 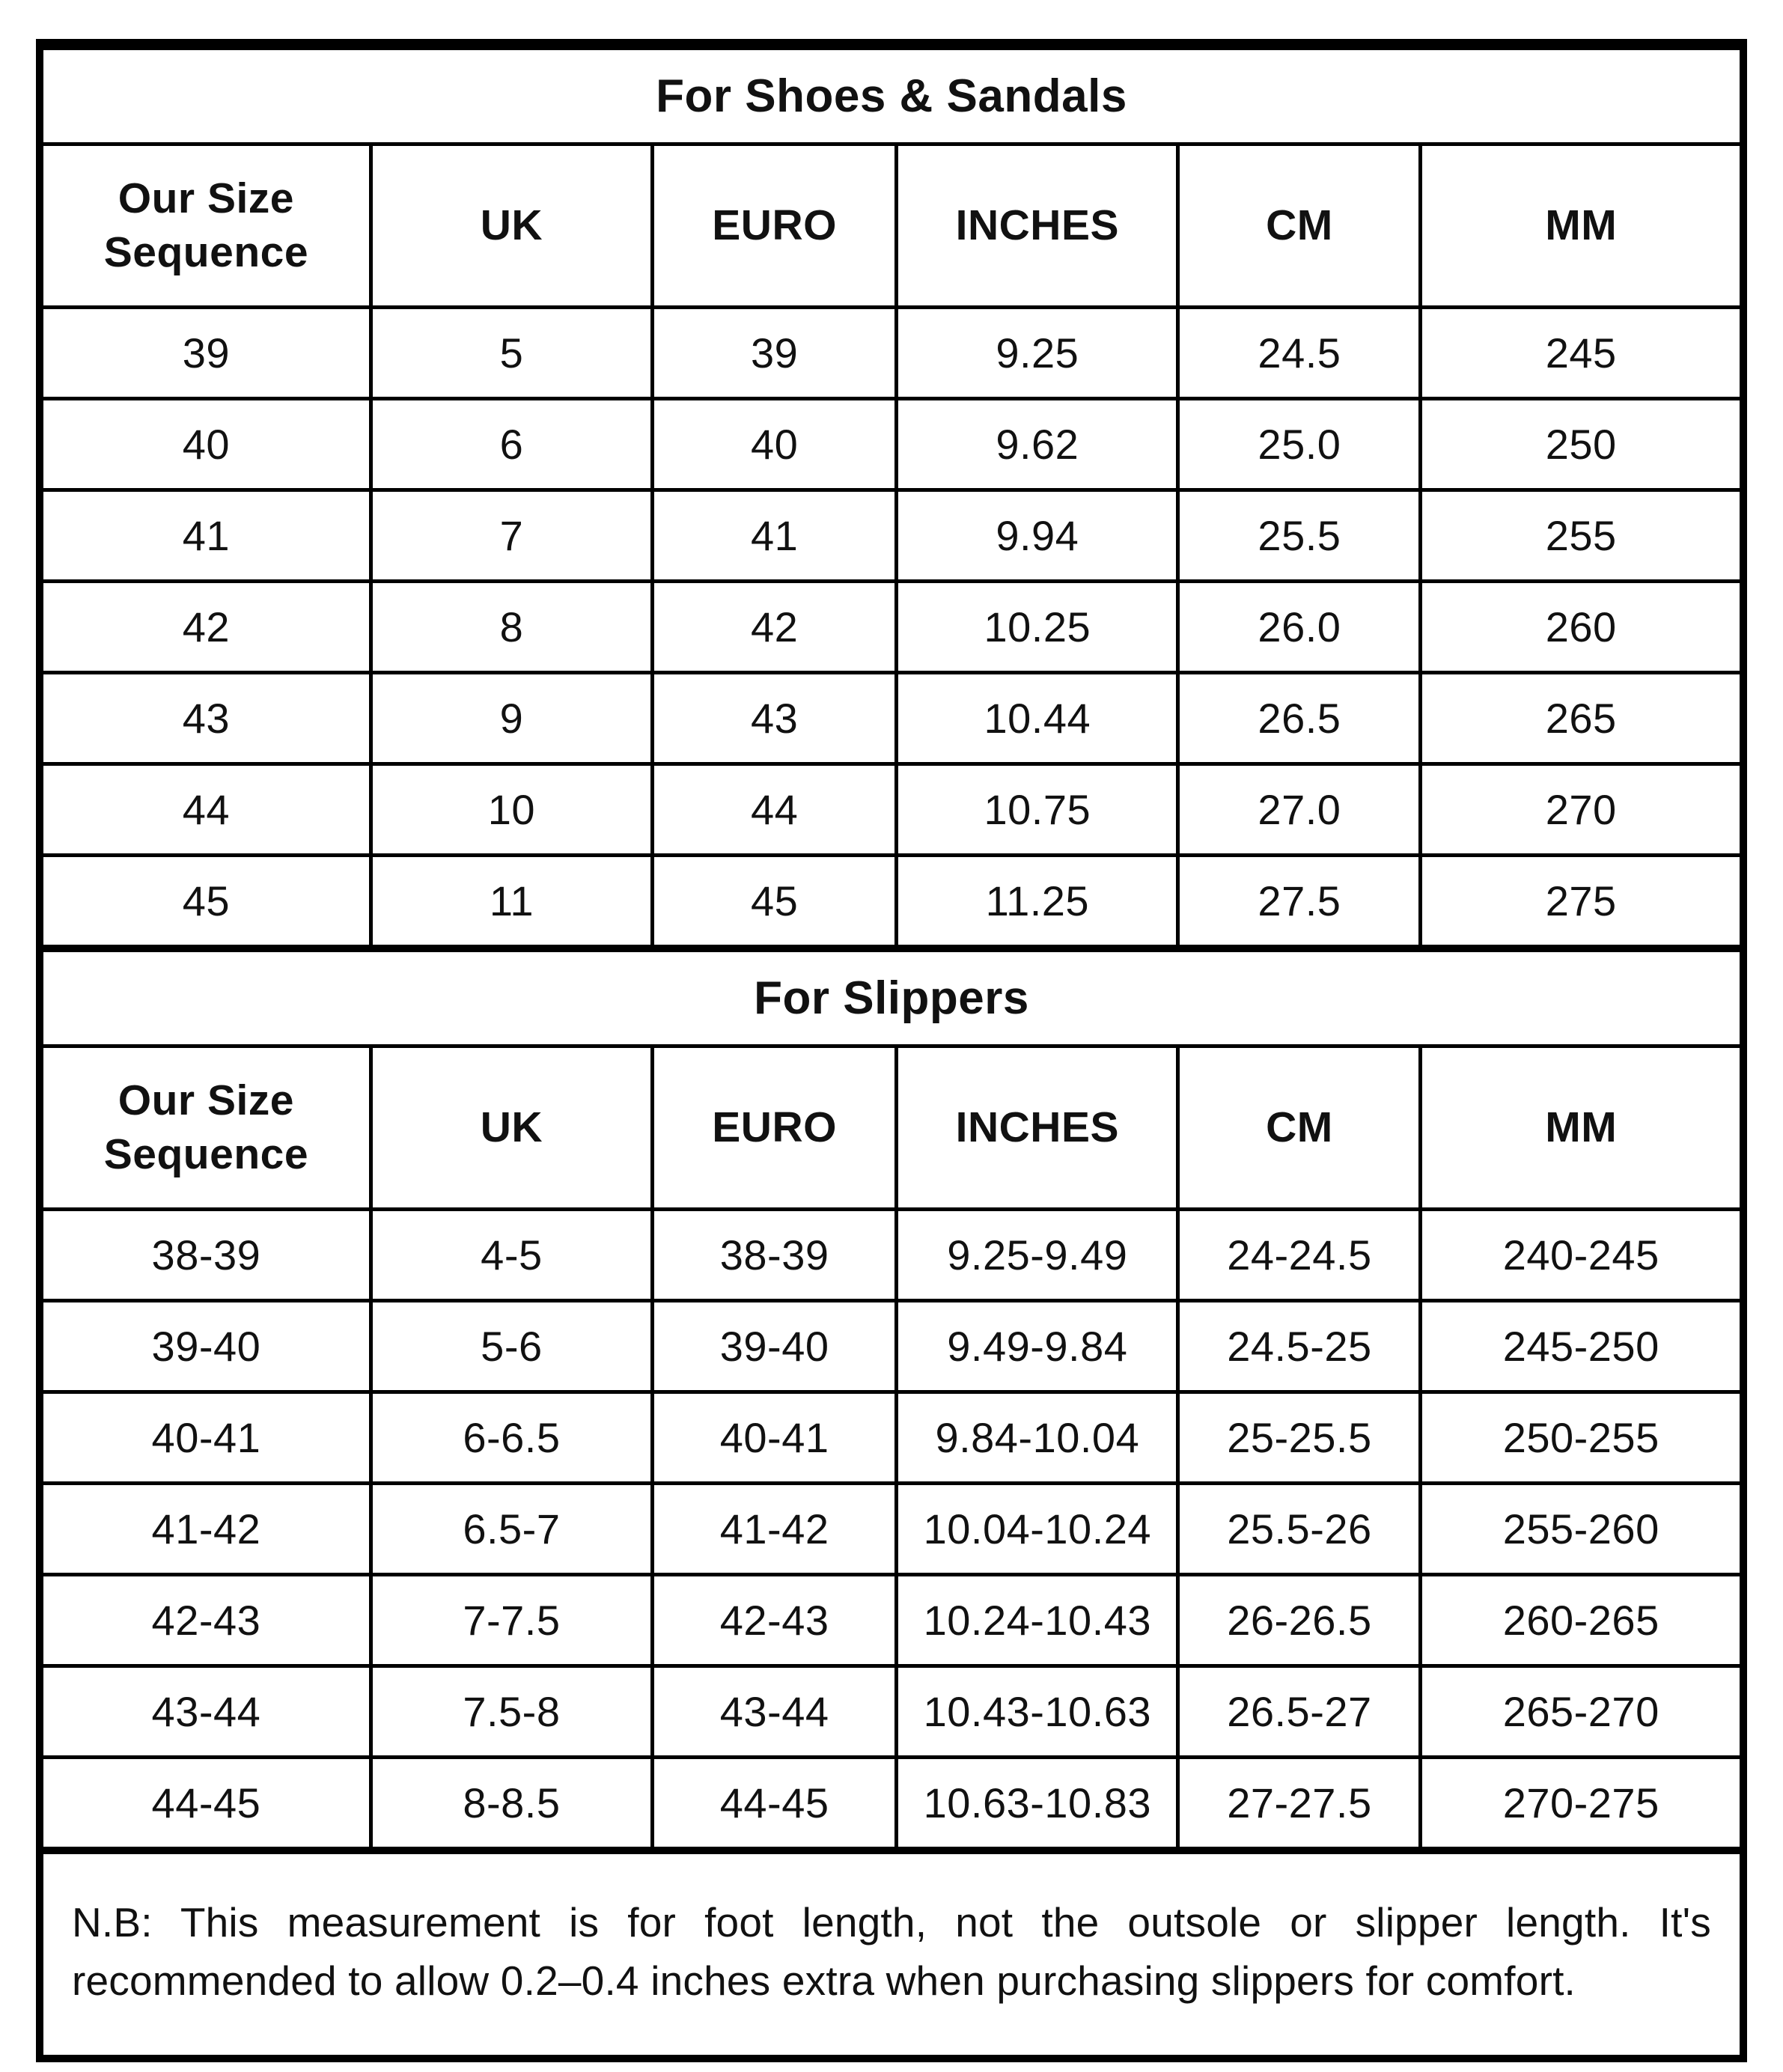 I want to click on table-cell: 39, so click(x=774, y=352).